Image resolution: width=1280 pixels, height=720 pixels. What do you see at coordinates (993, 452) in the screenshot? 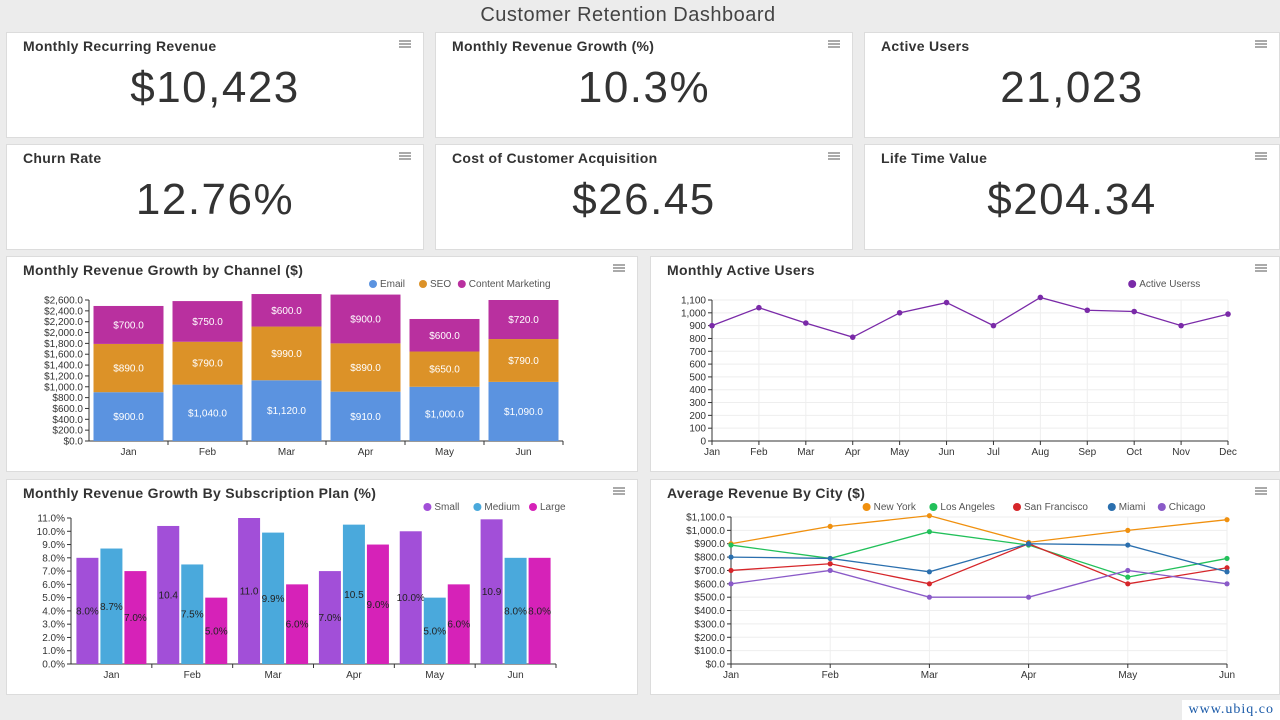
I see `x-tick-label: Jul` at bounding box center [993, 452].